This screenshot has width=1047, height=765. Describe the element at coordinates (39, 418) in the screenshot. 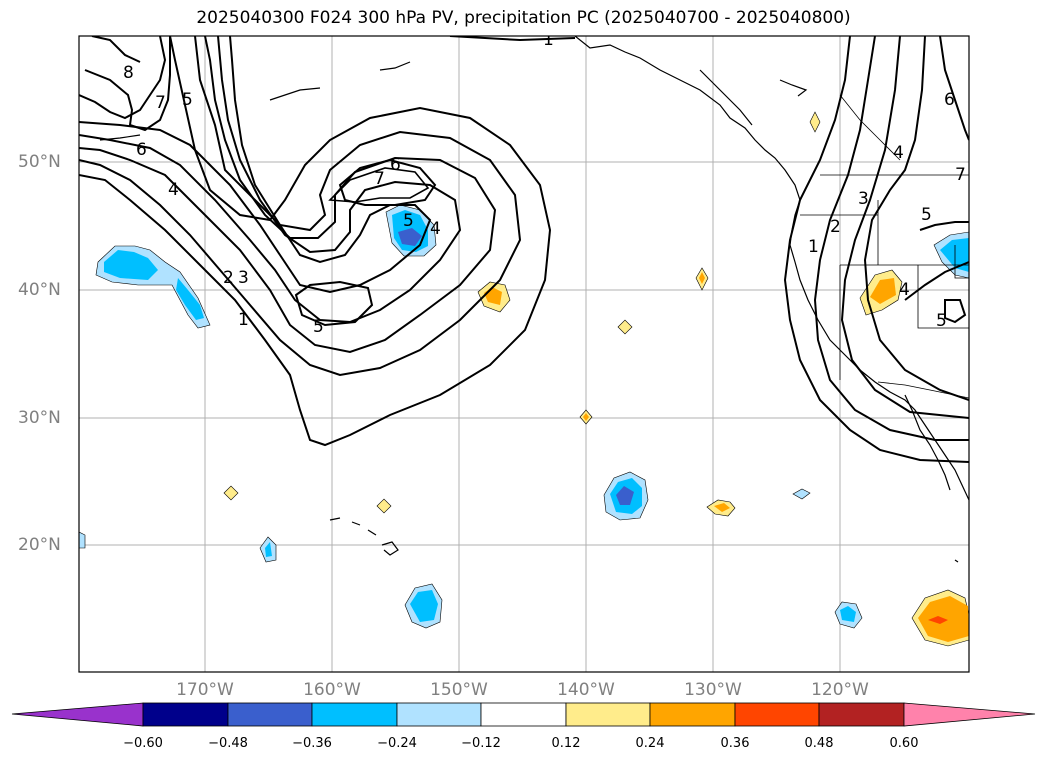

I see `lat-label: 30°N` at that location.